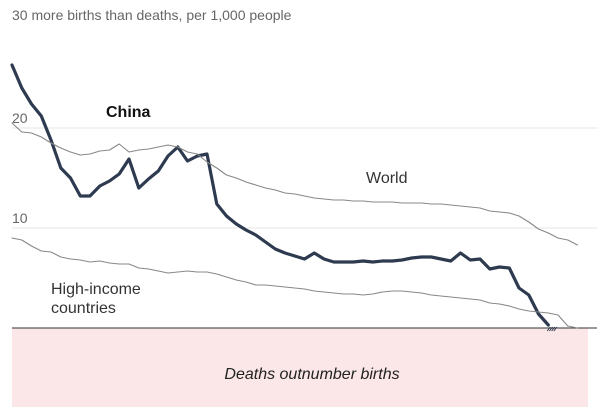 This screenshot has width=600, height=407. Describe the element at coordinates (311, 374) in the screenshot. I see `negative-region-label: Deaths outnumber births` at that location.